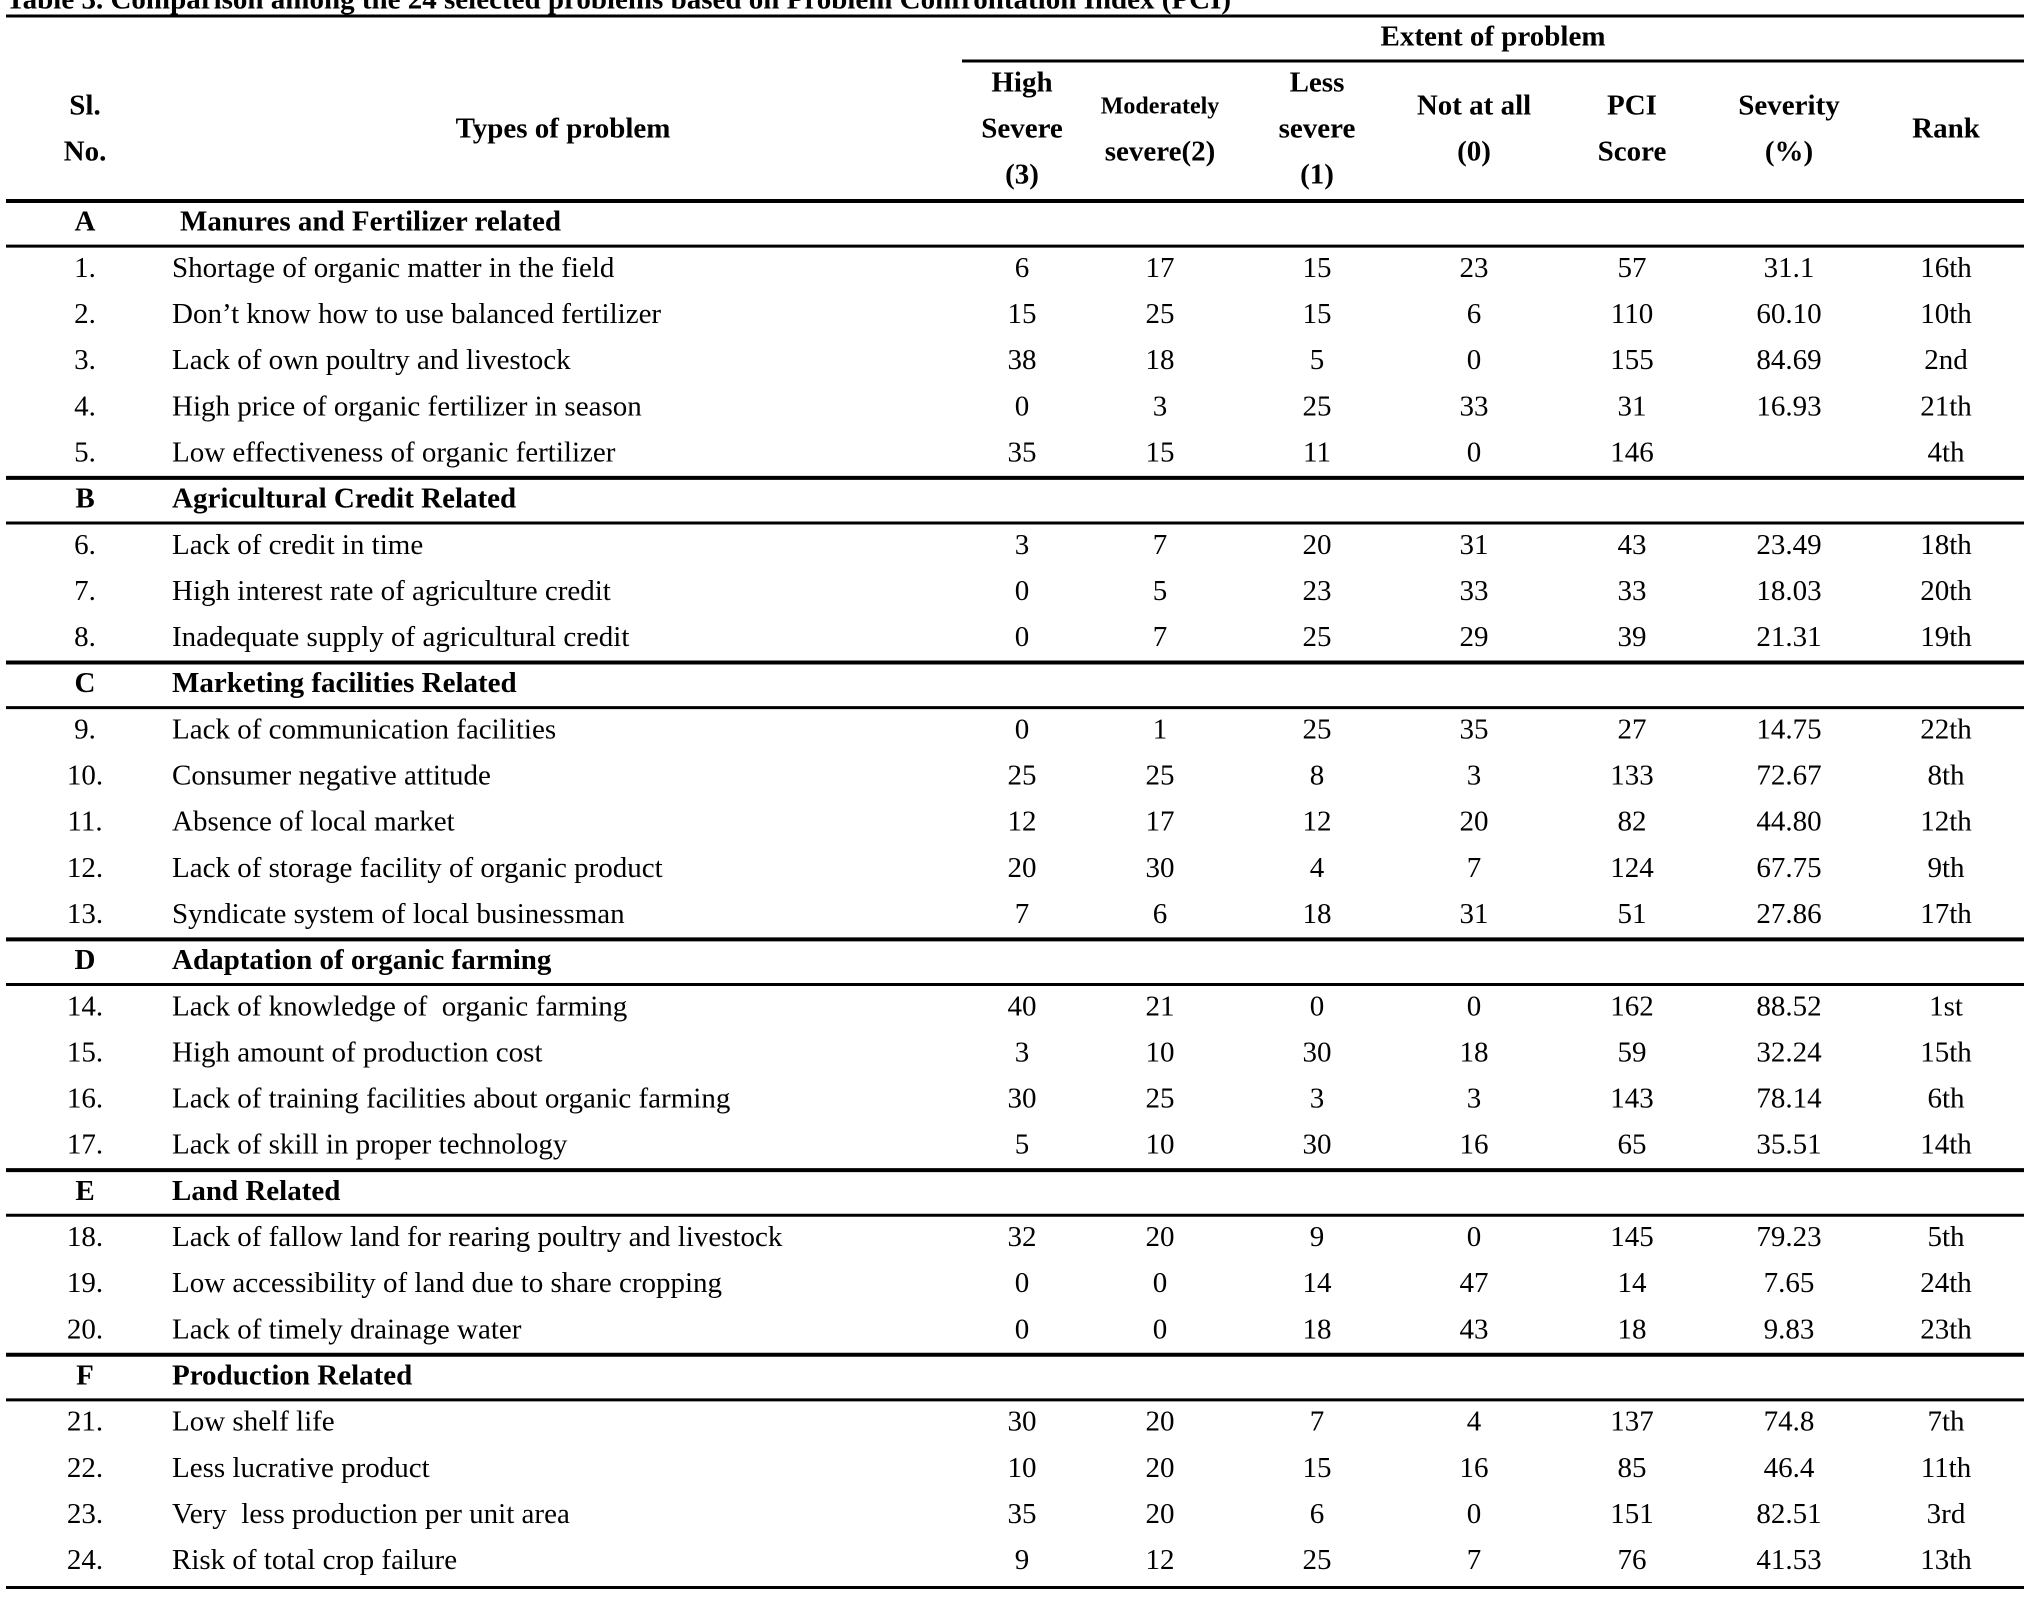 This screenshot has width=2029, height=1604. What do you see at coordinates (362, 960) in the screenshot?
I see `group-title: Adaptation of organic farming` at bounding box center [362, 960].